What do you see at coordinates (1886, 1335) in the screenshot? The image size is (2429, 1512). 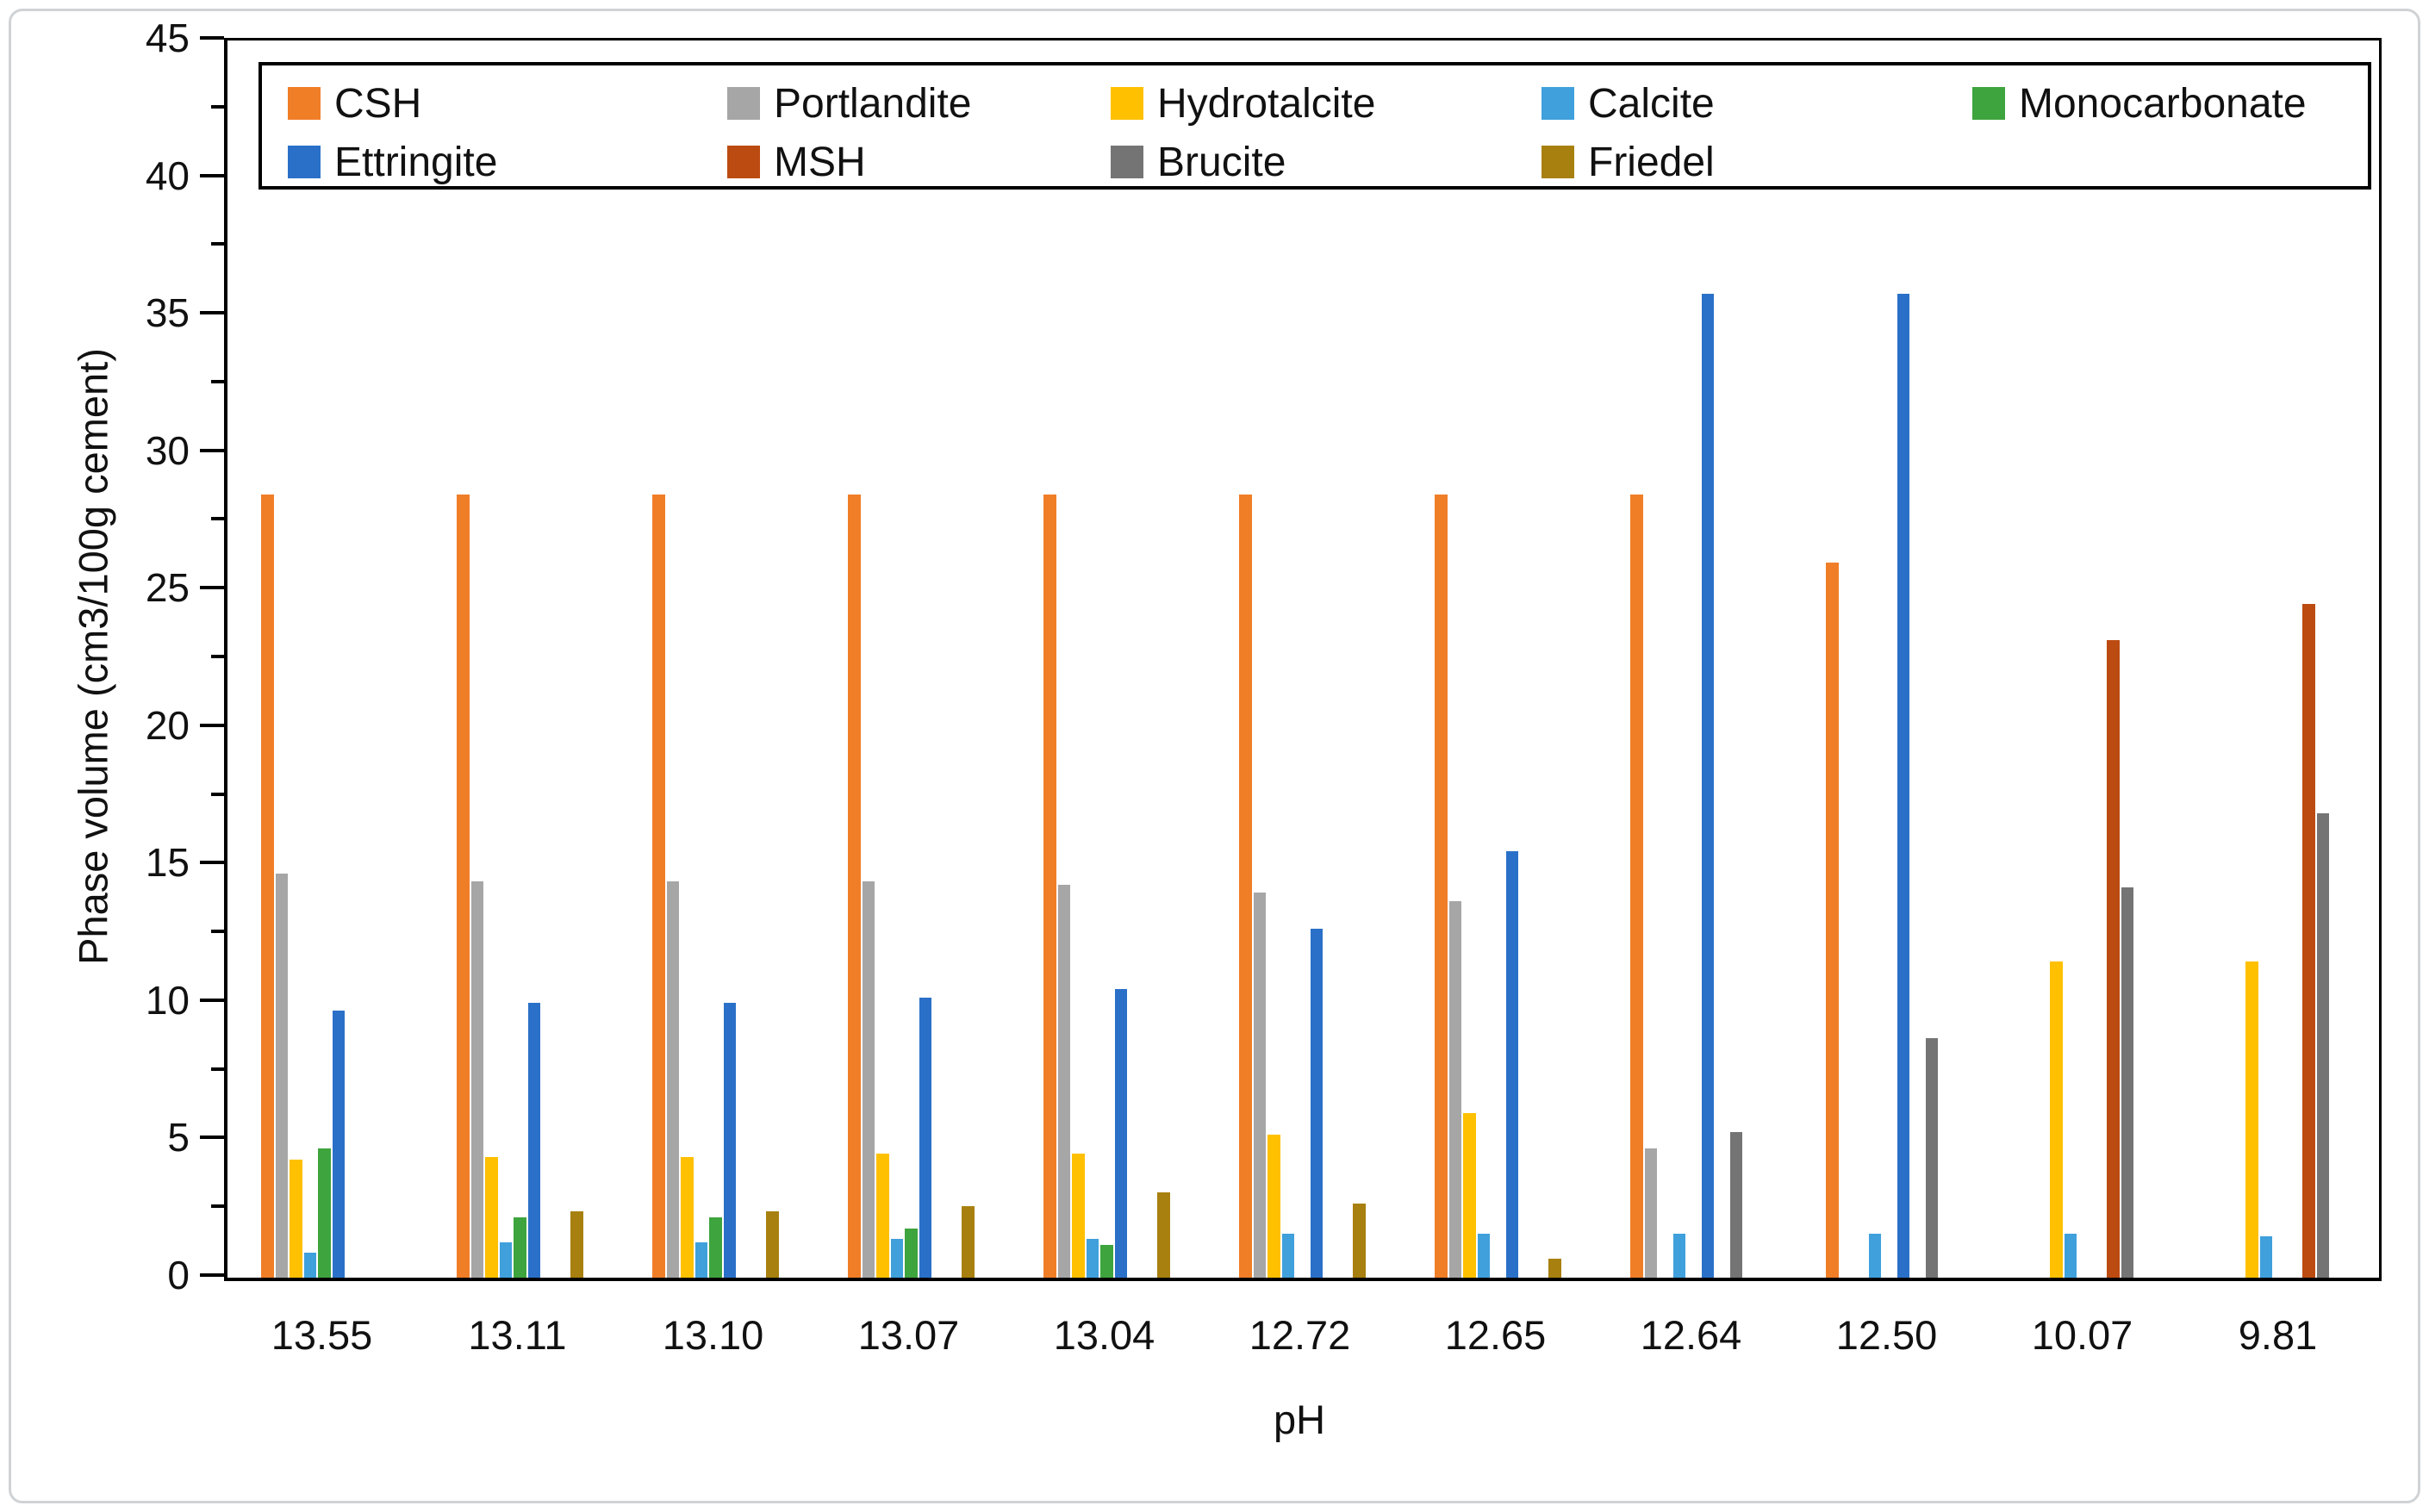 I see `x-category-label: 12.50` at bounding box center [1886, 1335].